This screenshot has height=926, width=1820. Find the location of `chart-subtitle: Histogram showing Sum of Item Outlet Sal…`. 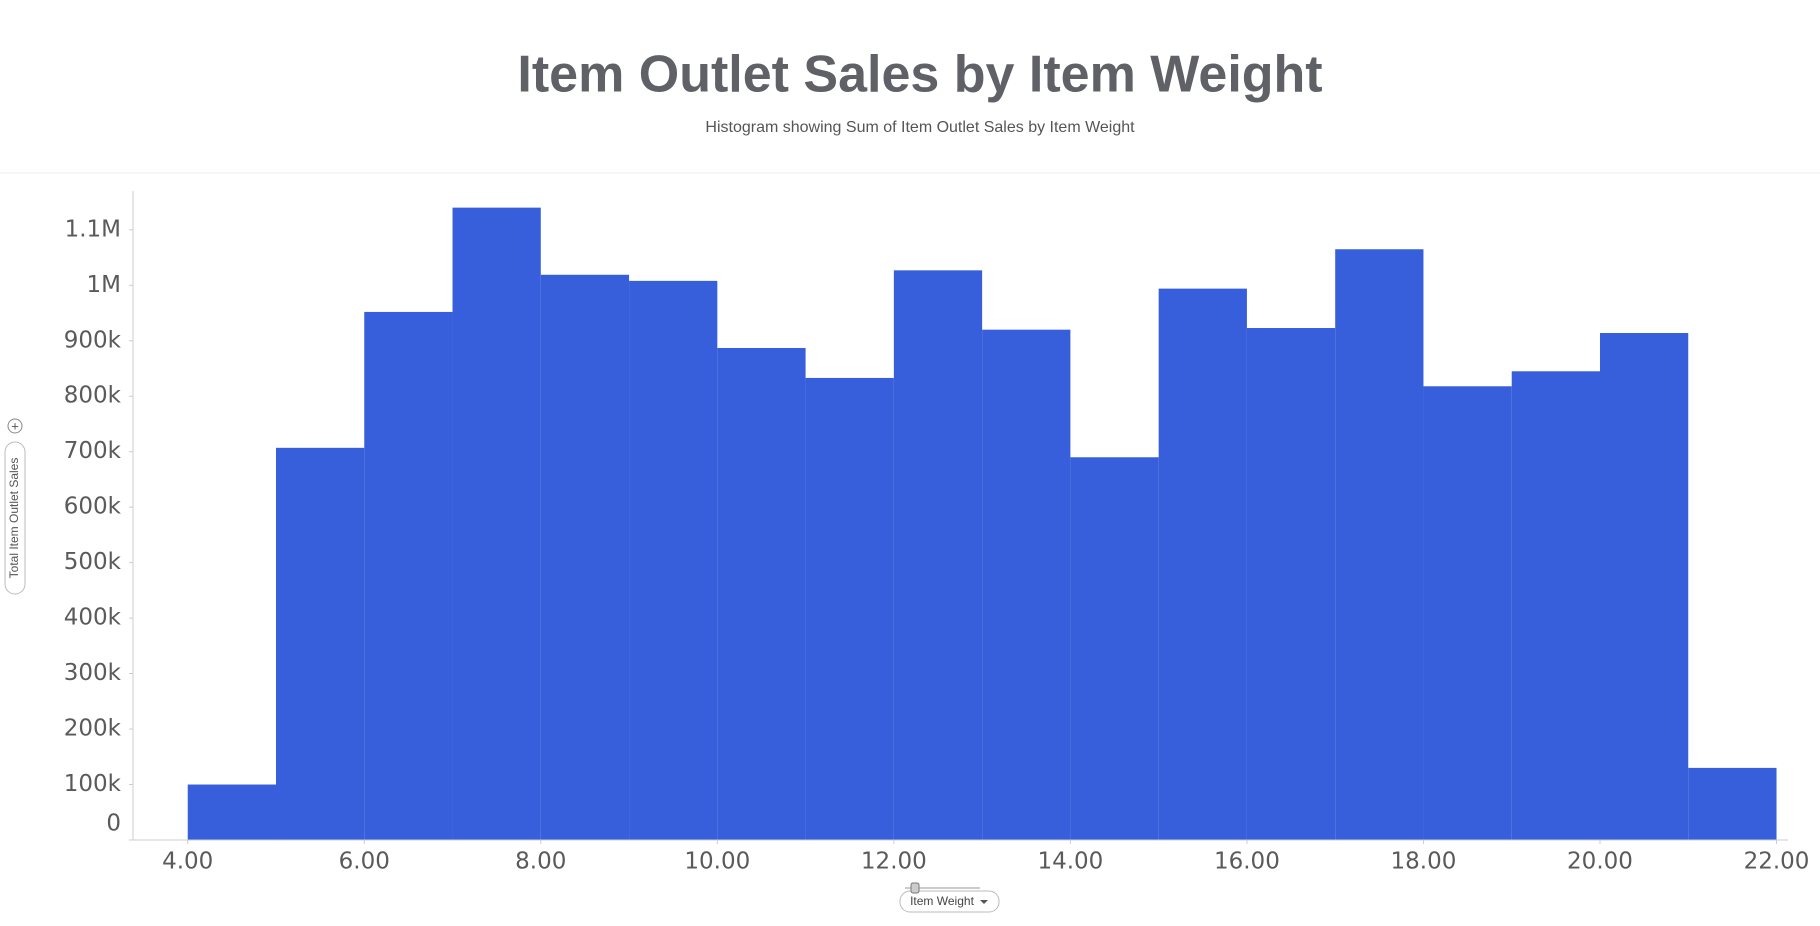

chart-subtitle: Histogram showing Sum of Item Outlet Sal… is located at coordinates (920, 127).